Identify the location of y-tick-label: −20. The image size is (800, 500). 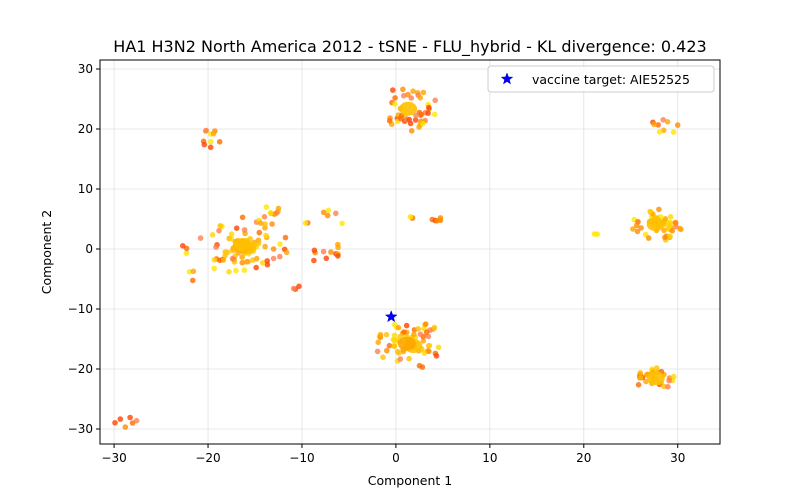
(80, 369).